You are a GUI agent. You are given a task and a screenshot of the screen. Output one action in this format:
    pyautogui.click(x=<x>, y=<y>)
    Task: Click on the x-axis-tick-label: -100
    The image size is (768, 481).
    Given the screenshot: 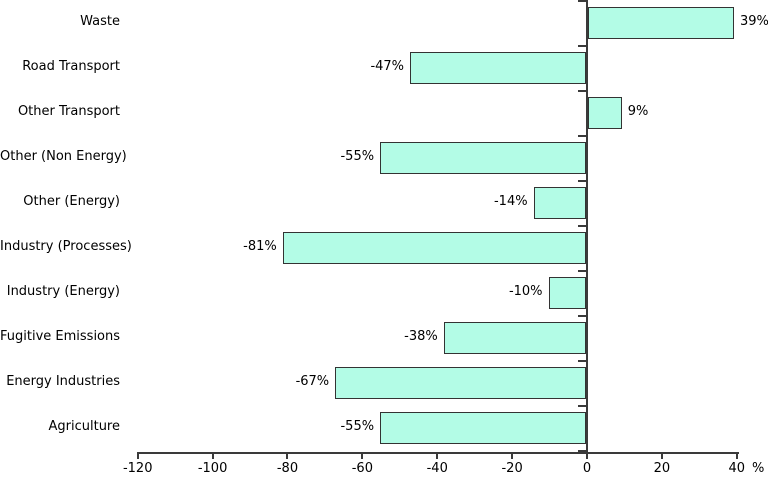 What is the action you would take?
    pyautogui.click(x=212, y=468)
    